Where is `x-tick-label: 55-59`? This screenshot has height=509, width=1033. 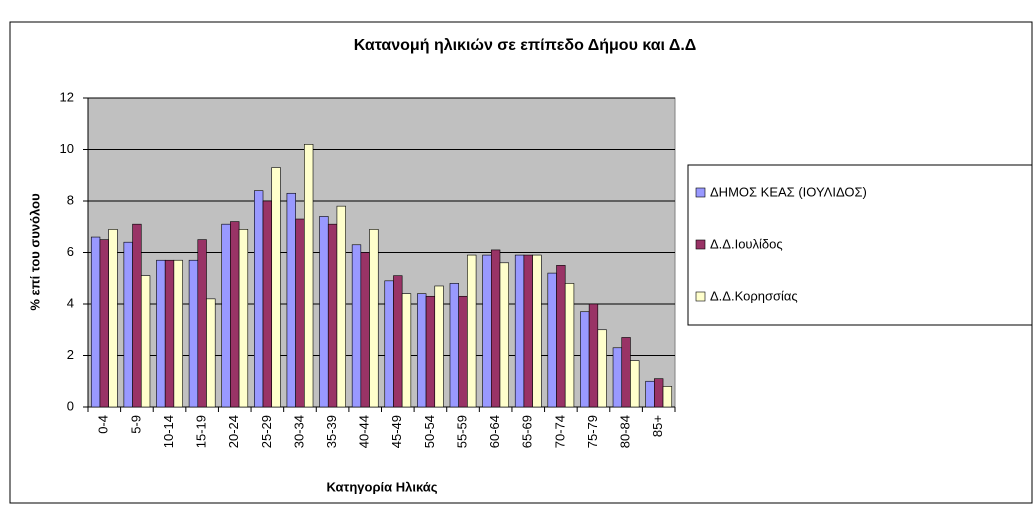 x-tick-label: 55-59 is located at coordinates (461, 431).